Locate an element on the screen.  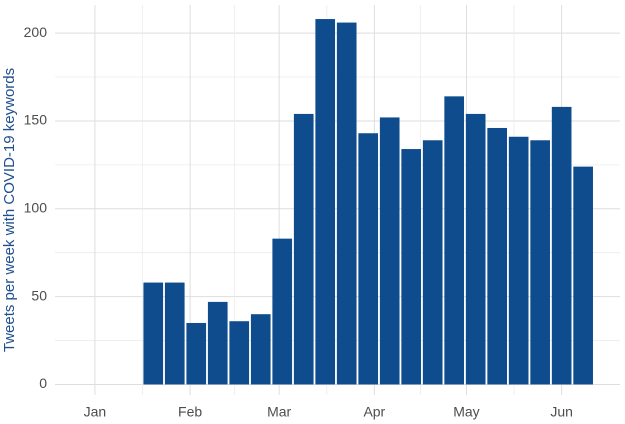
y-tick-label: 50 is located at coordinates (39, 295).